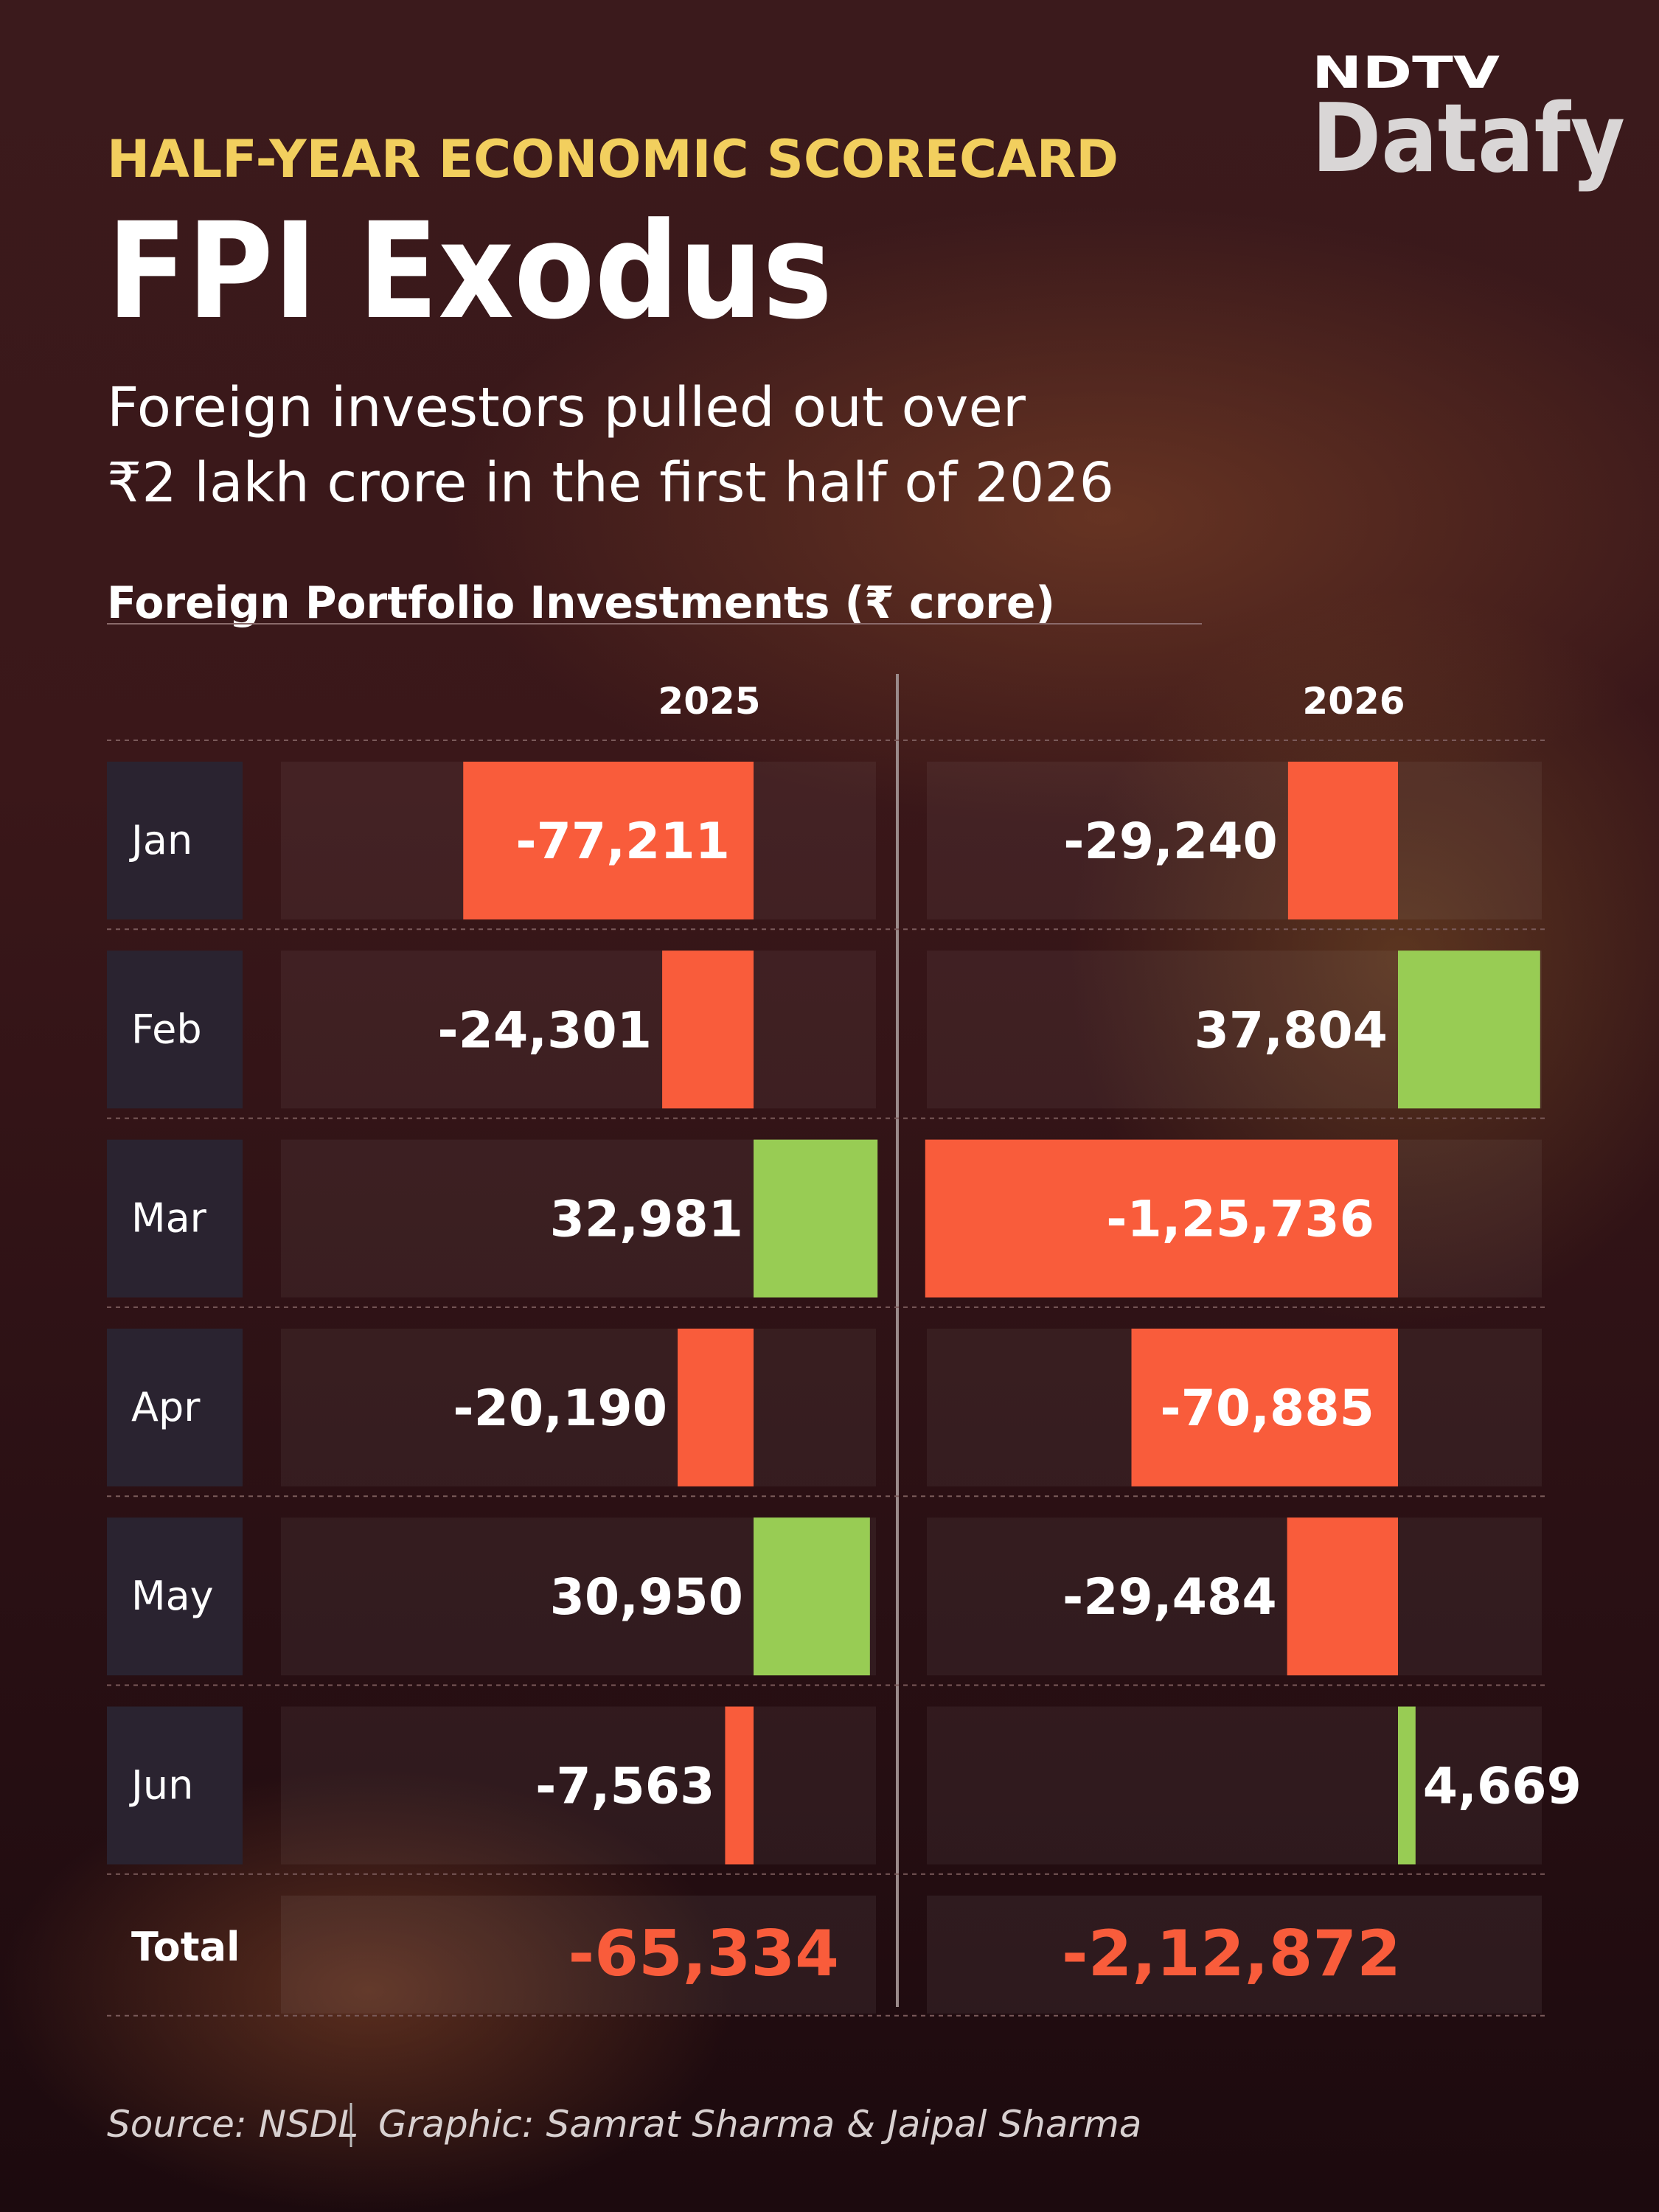 The width and height of the screenshot is (1659, 2212). Describe the element at coordinates (161, 1785) in the screenshot. I see `category-label: Jun` at that location.